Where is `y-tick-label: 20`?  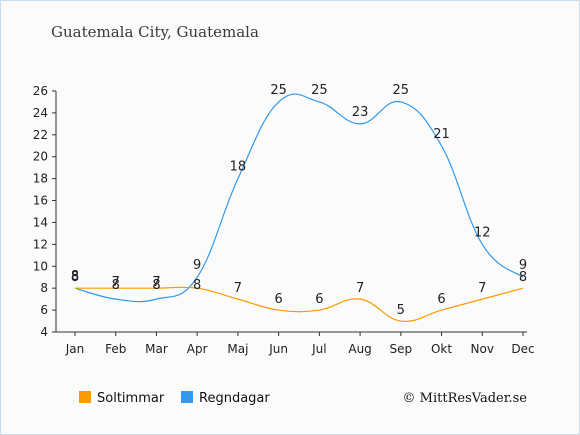 y-tick-label: 20 is located at coordinates (40, 157).